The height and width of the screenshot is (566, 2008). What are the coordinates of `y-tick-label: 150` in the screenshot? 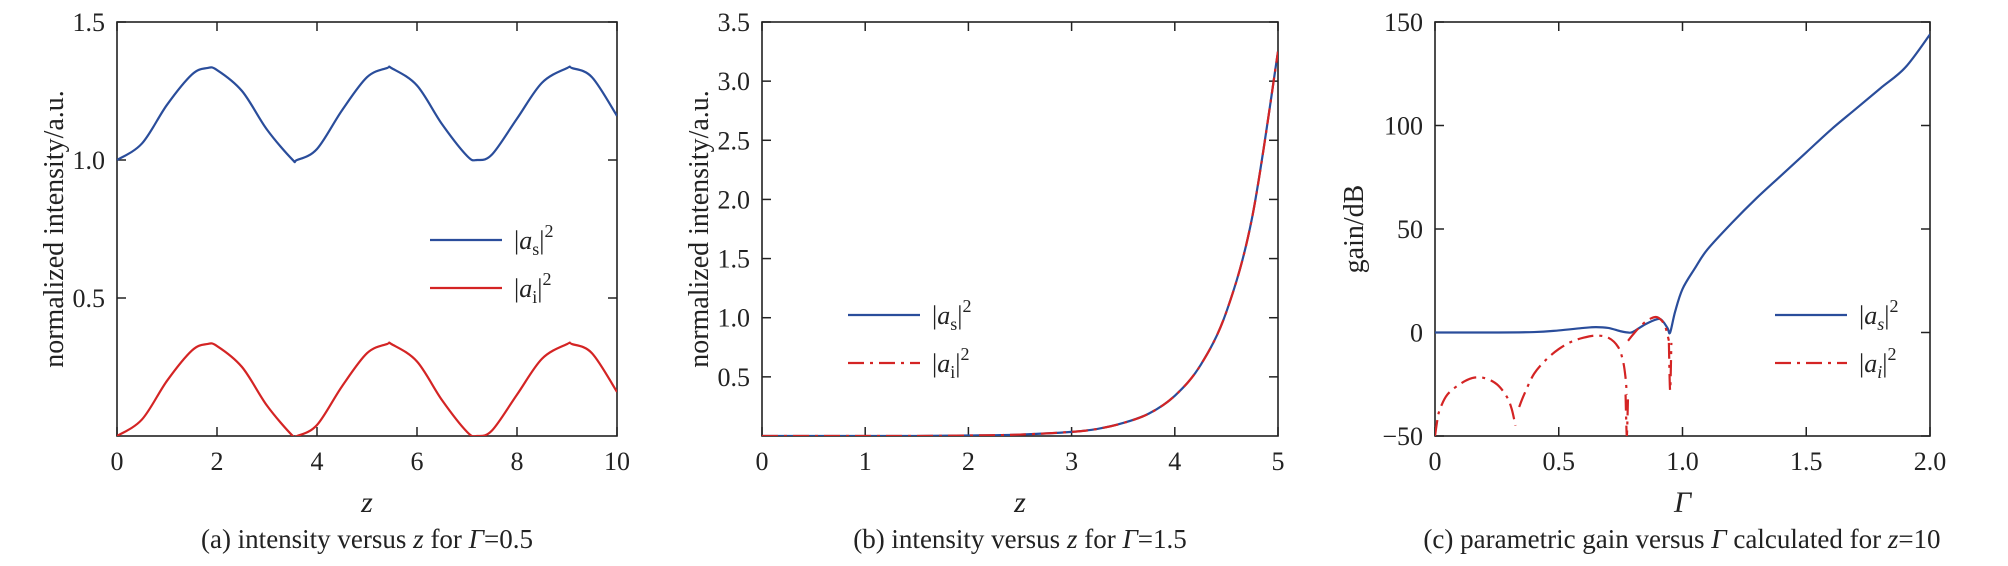 It's located at (1403, 22).